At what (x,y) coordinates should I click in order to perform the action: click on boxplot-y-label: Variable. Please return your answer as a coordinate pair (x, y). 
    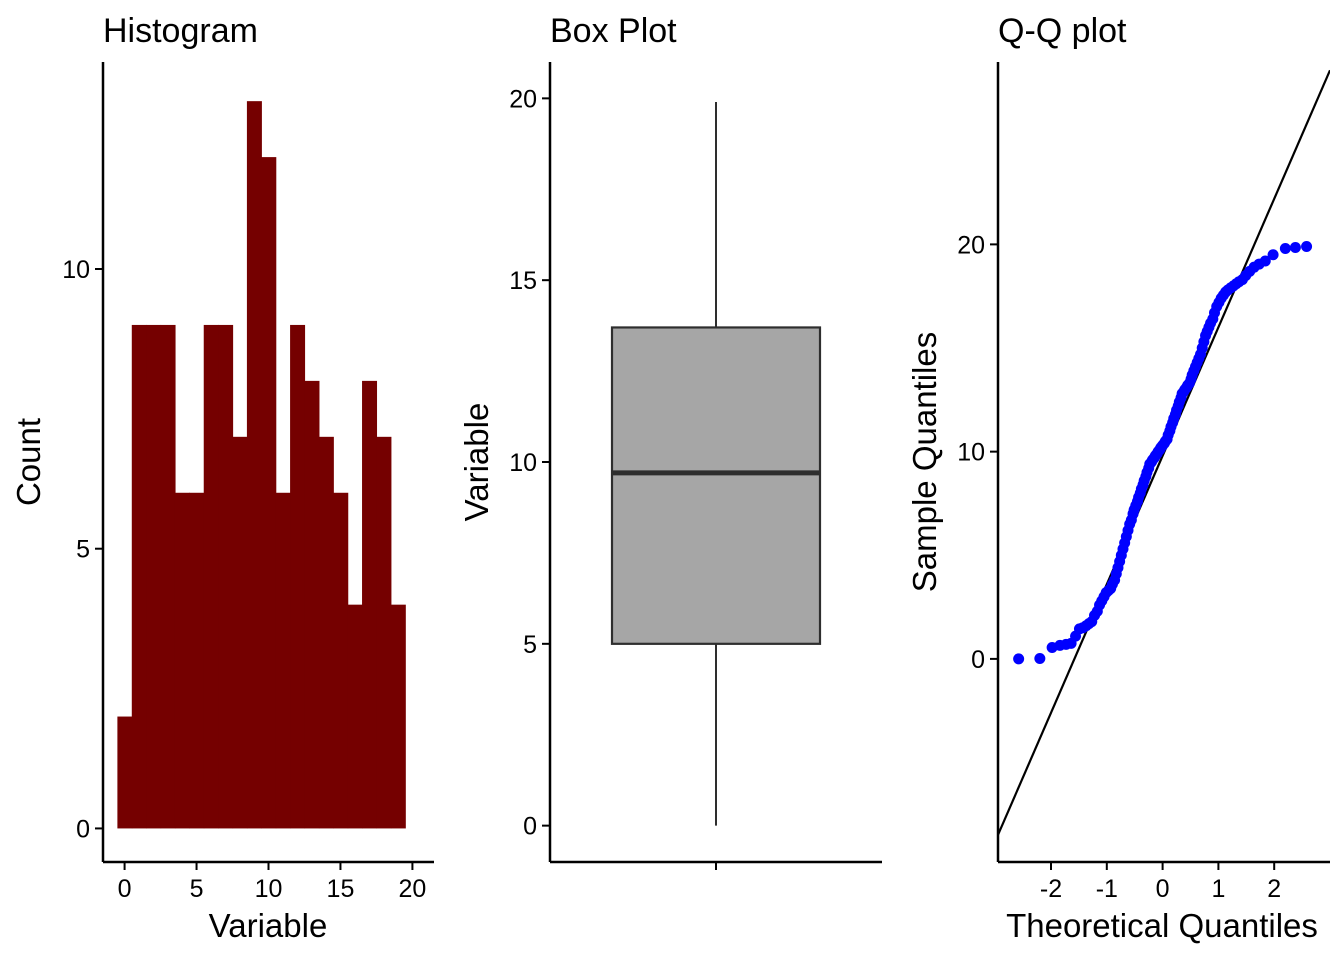
    Looking at the image, I should click on (476, 462).